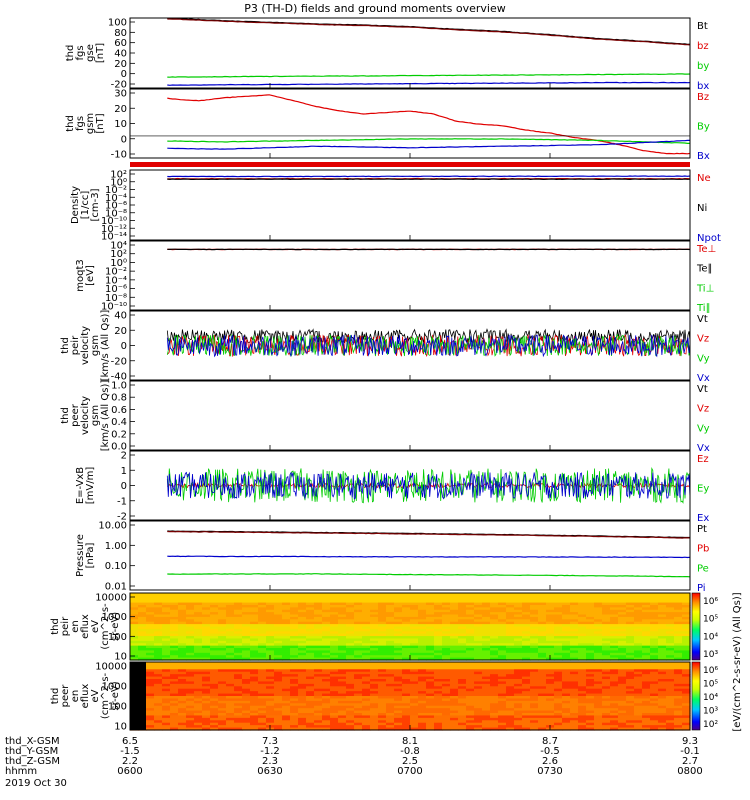 This screenshot has height=800, width=750. What do you see at coordinates (119, 410) in the screenshot?
I see `y-tick-label: 0.6` at bounding box center [119, 410].